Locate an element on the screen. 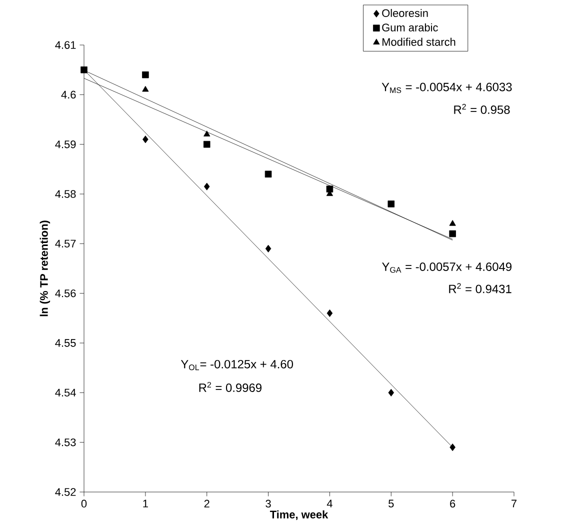 The height and width of the screenshot is (522, 564). x-tick-label: 7 is located at coordinates (514, 504).